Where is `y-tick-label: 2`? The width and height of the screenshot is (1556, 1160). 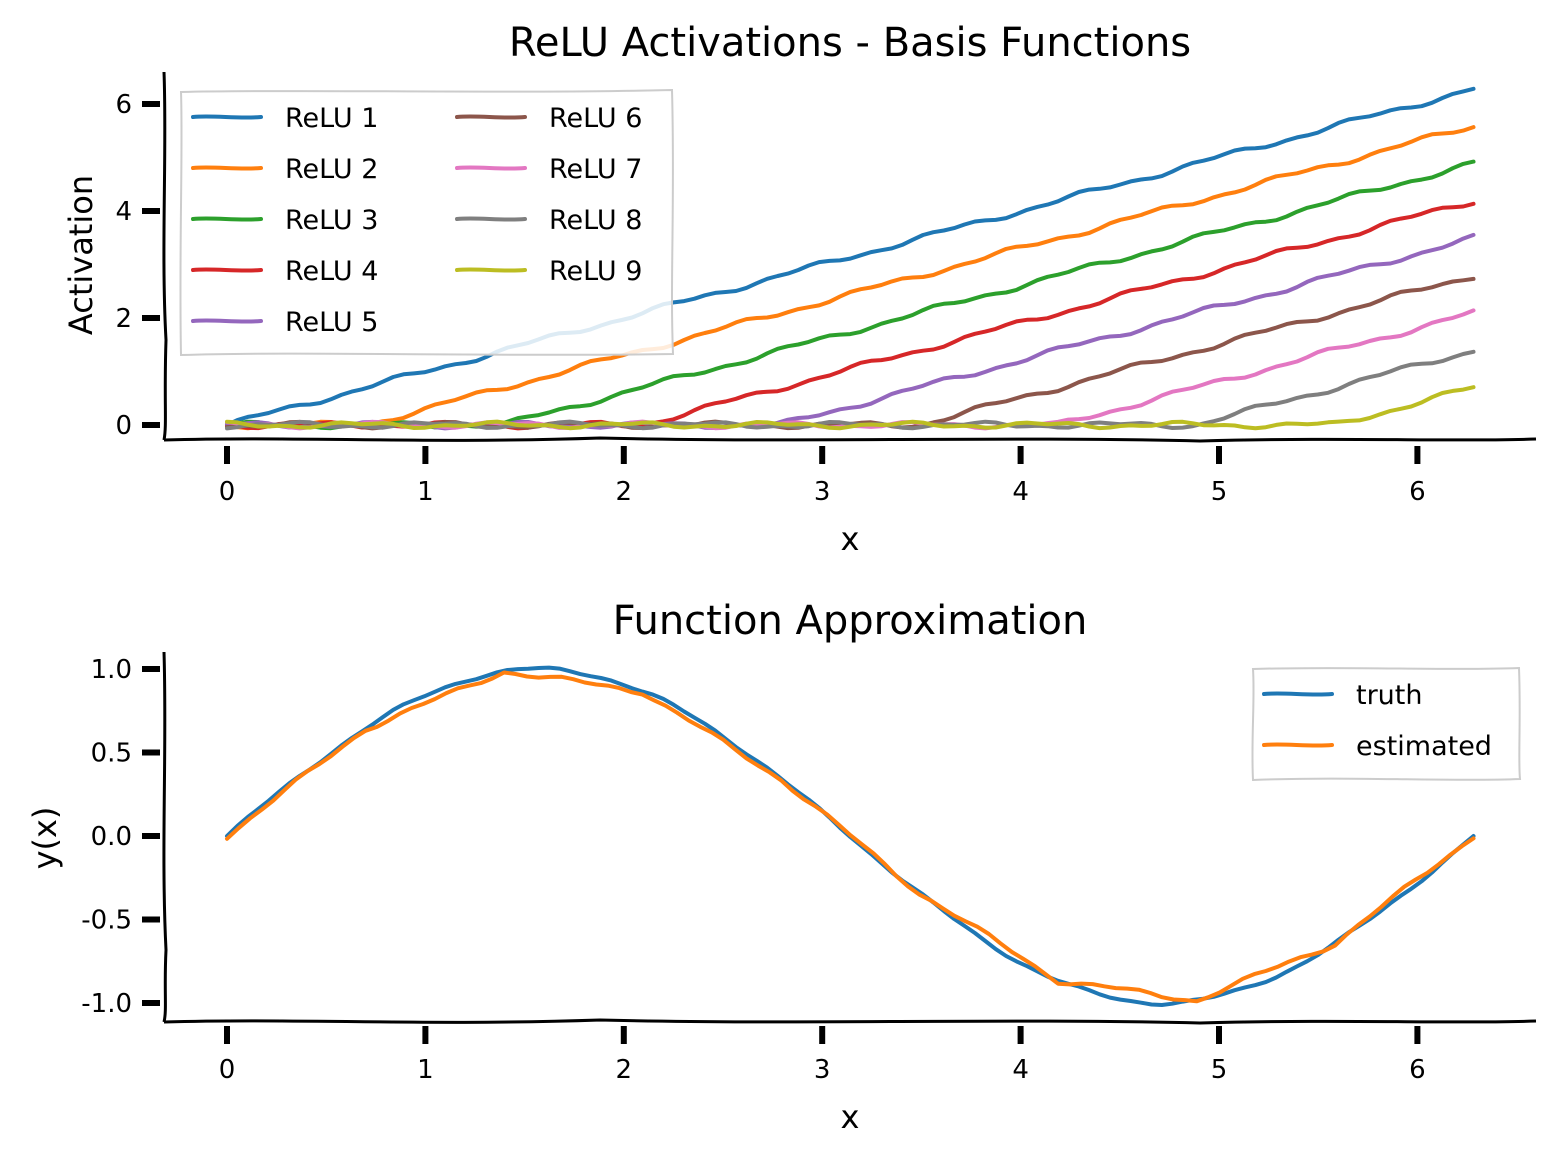 y-tick-label: 2 is located at coordinates (123, 319).